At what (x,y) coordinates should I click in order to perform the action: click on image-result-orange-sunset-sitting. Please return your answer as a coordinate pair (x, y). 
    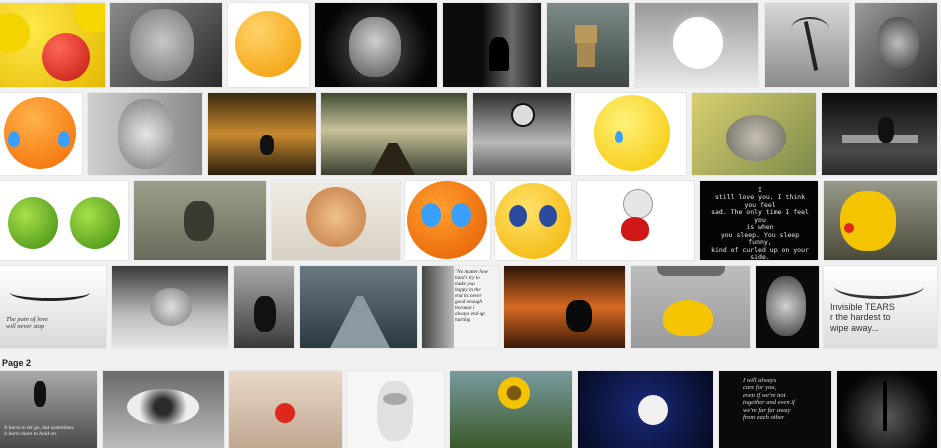
    Looking at the image, I should click on (564, 307).